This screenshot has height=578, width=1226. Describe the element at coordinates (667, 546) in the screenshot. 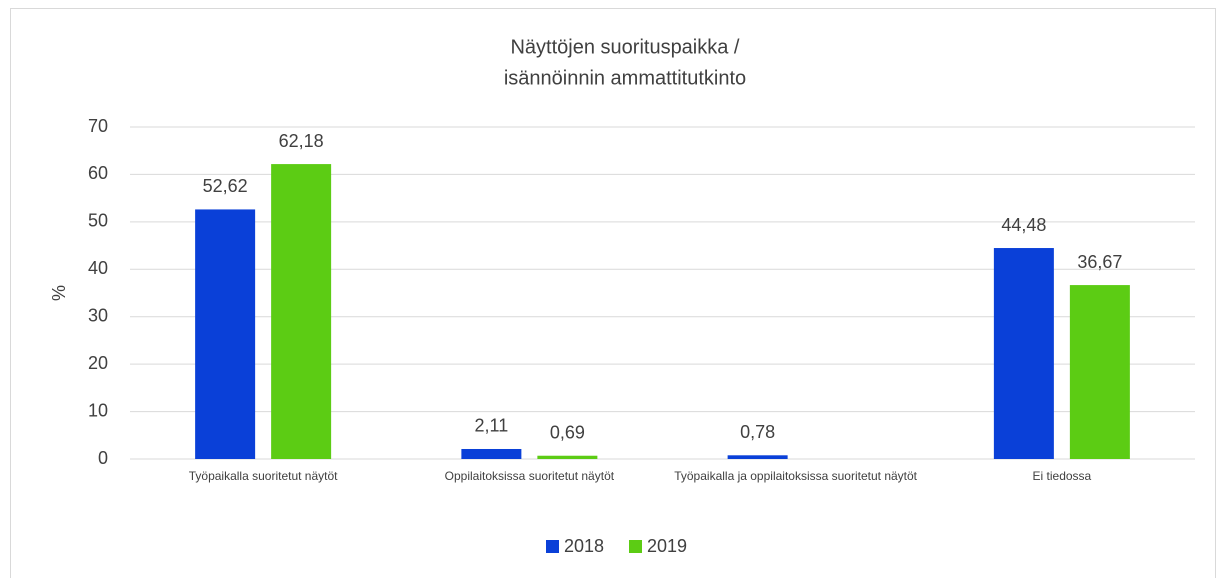

I see `legend-label: 2019` at that location.